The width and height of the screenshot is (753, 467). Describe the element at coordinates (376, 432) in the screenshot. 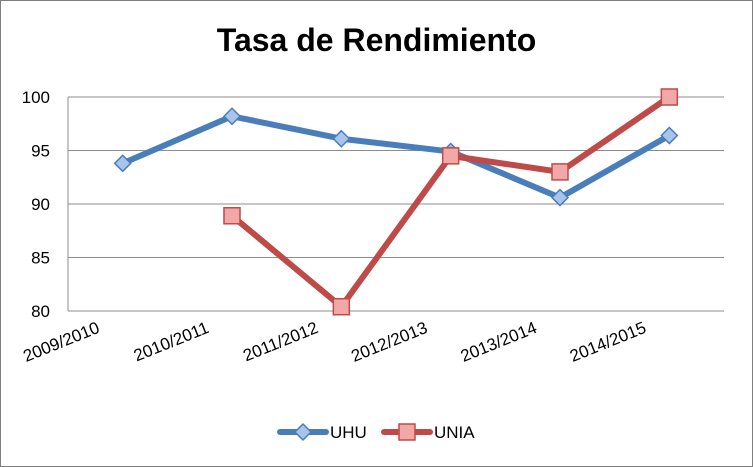

I see `legend: UHU UNIA` at that location.